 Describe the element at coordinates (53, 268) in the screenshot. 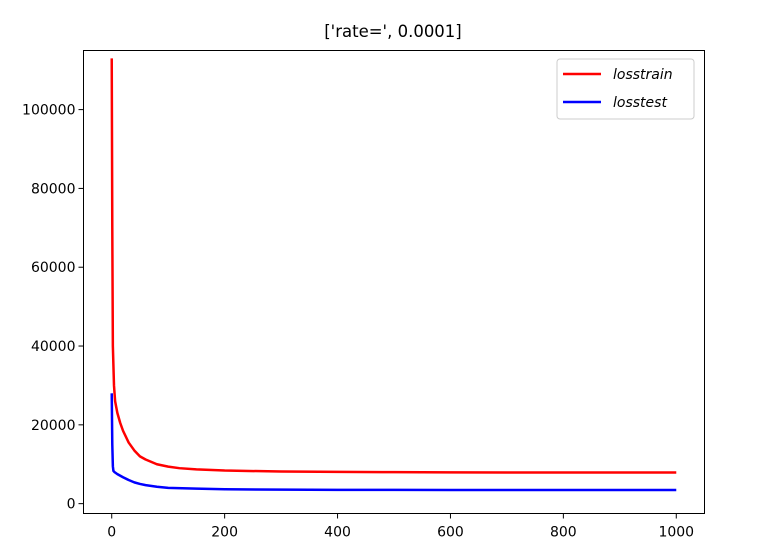

I see `y-tick-label: 60000` at that location.